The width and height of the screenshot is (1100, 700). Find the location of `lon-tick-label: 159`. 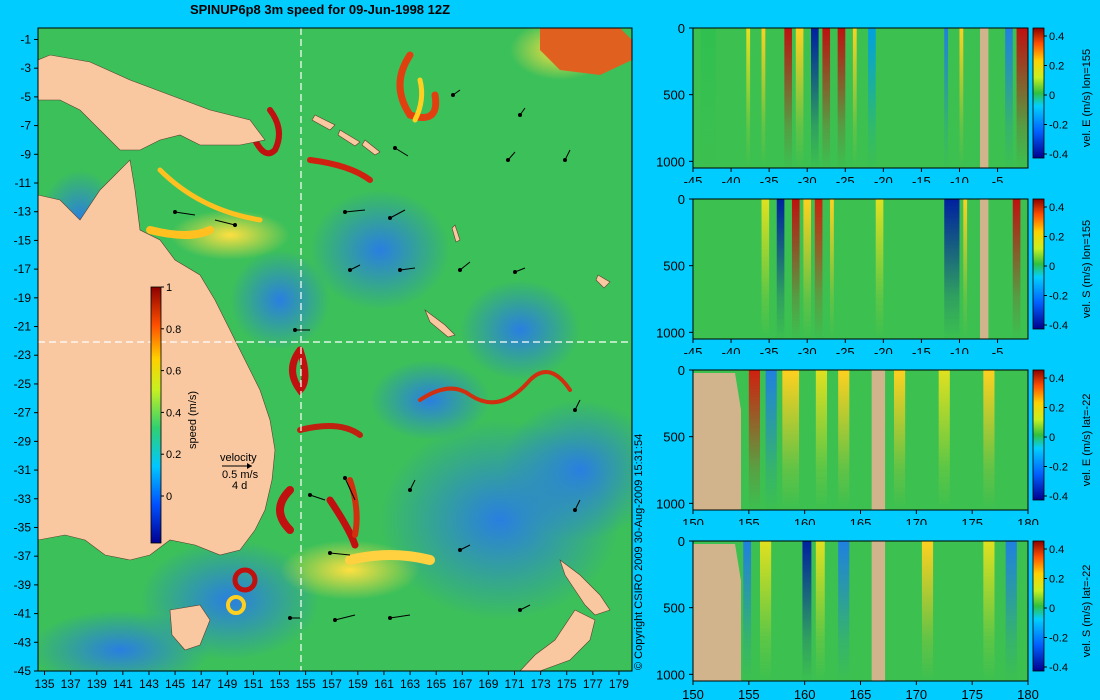

lon-tick-label: 159 is located at coordinates (358, 684).